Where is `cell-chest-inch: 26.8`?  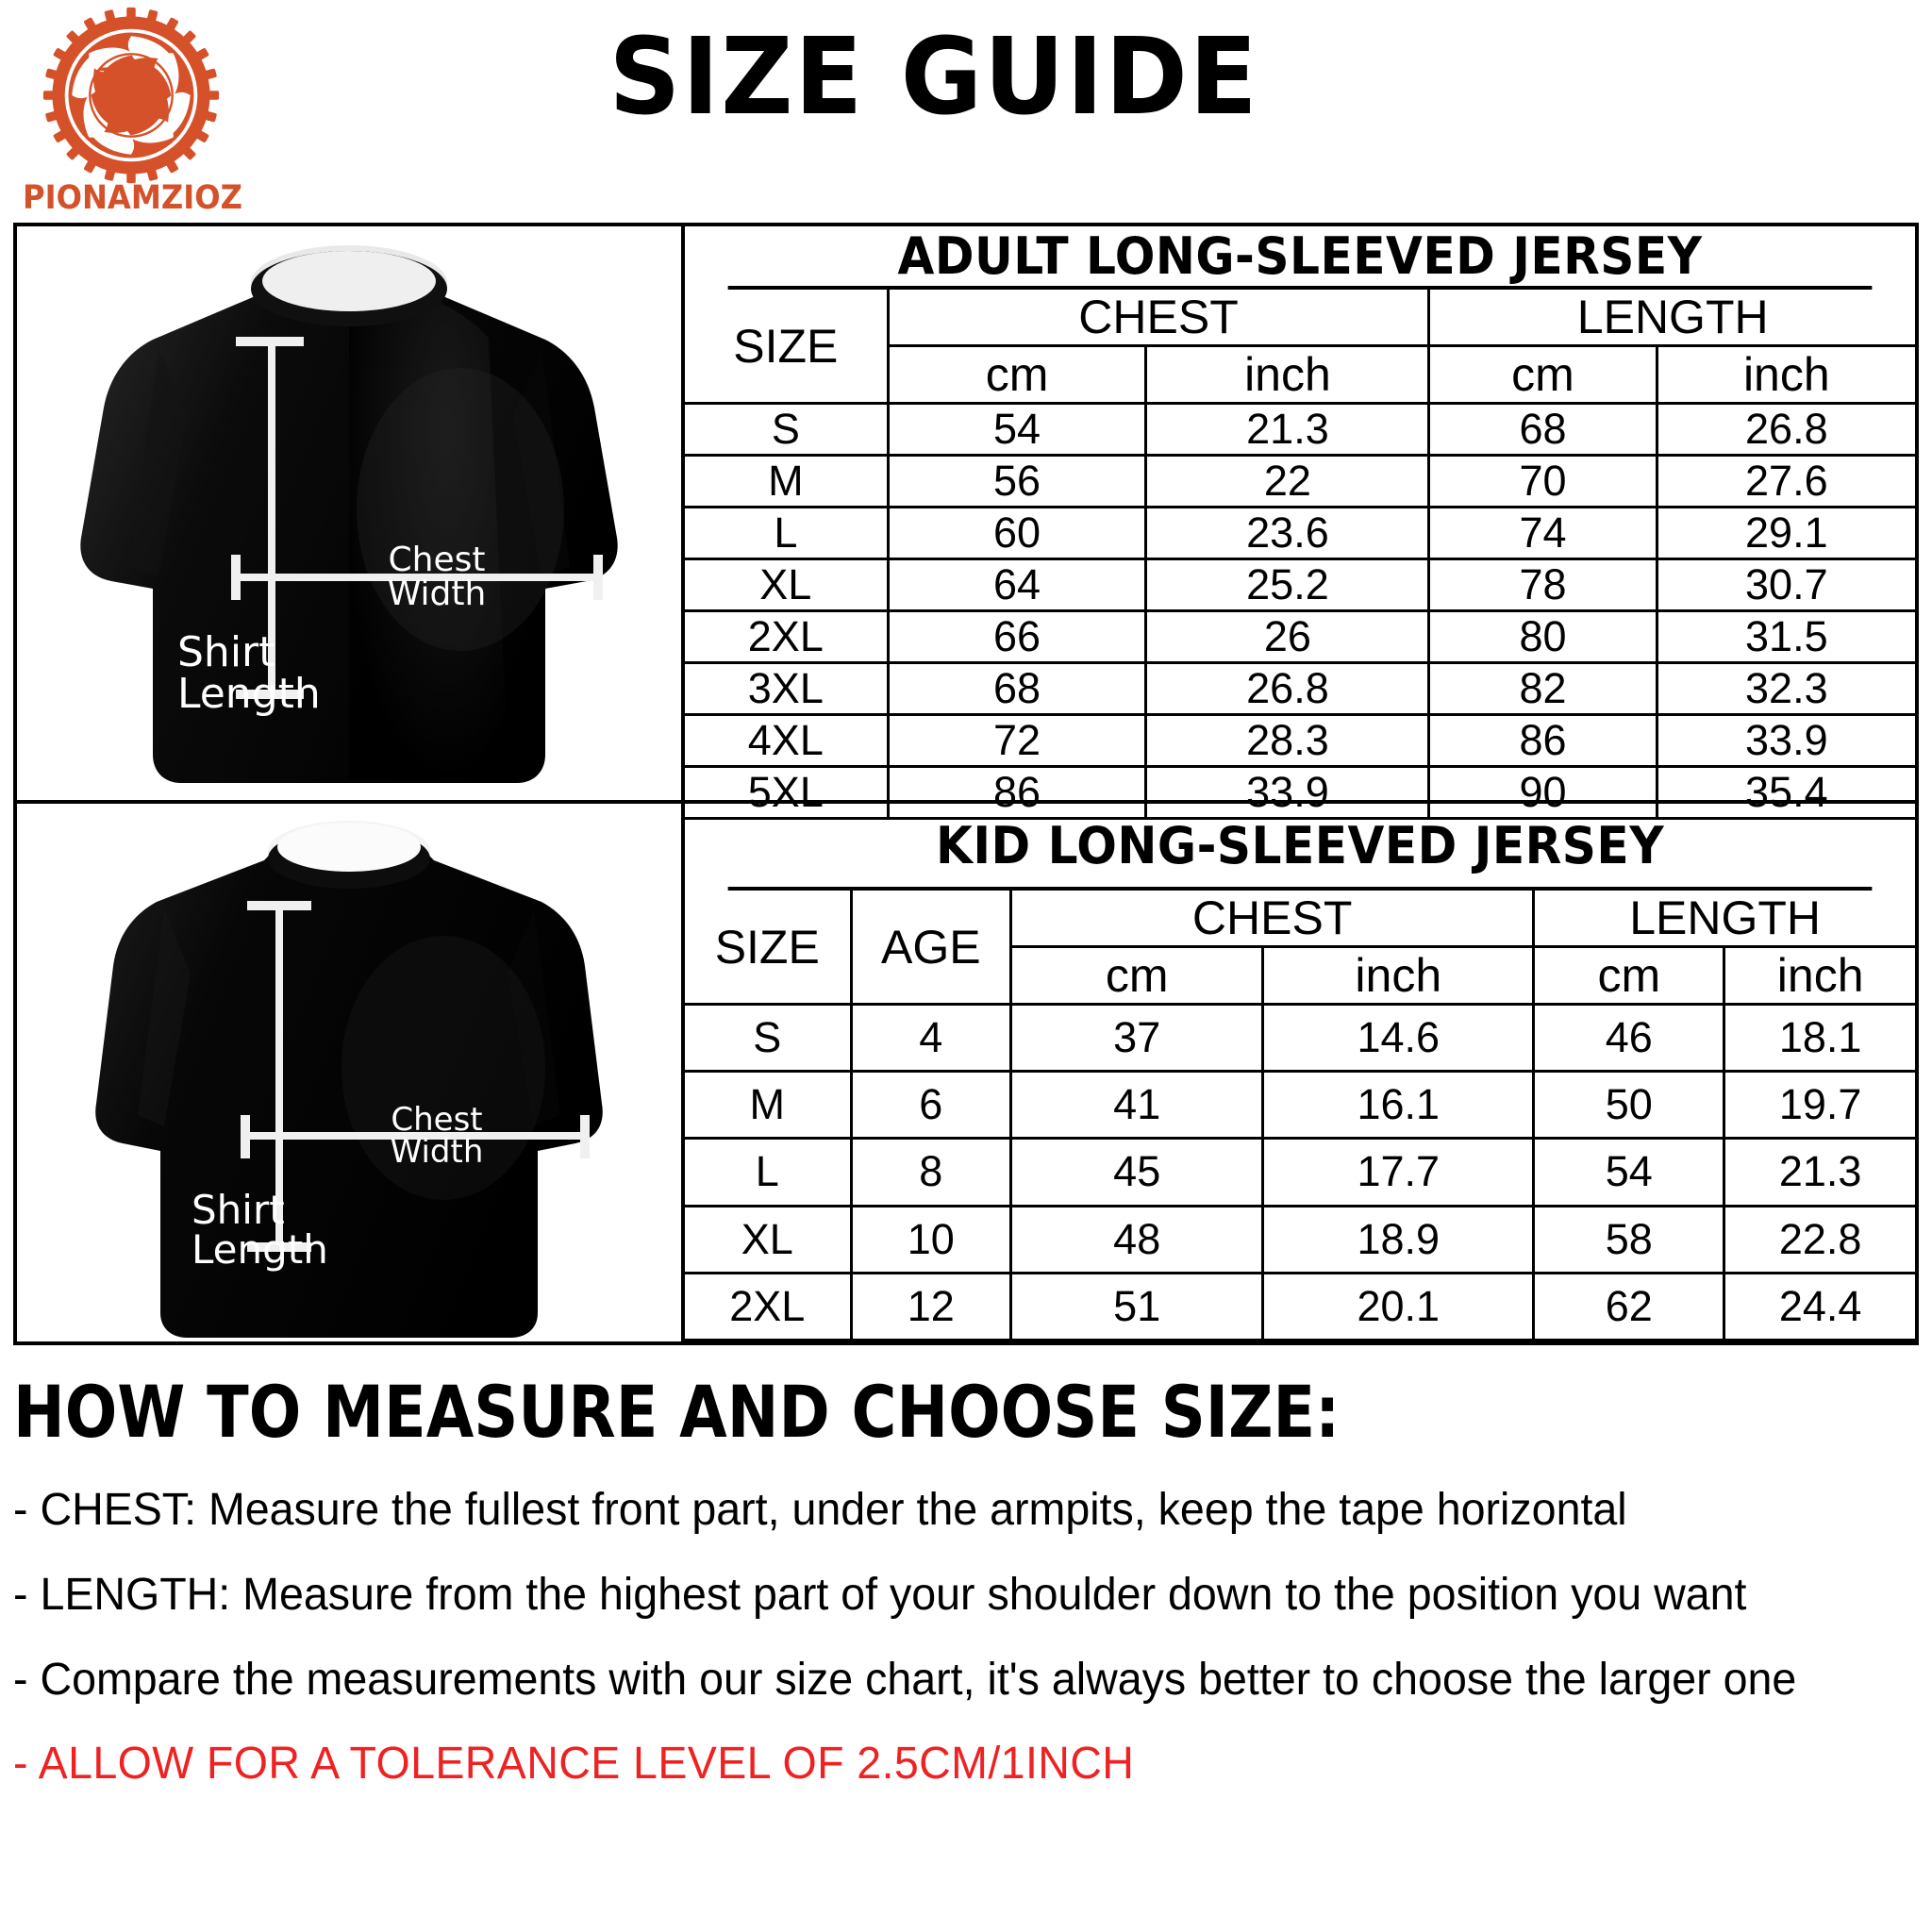
cell-chest-inch: 26.8 is located at coordinates (1287, 688).